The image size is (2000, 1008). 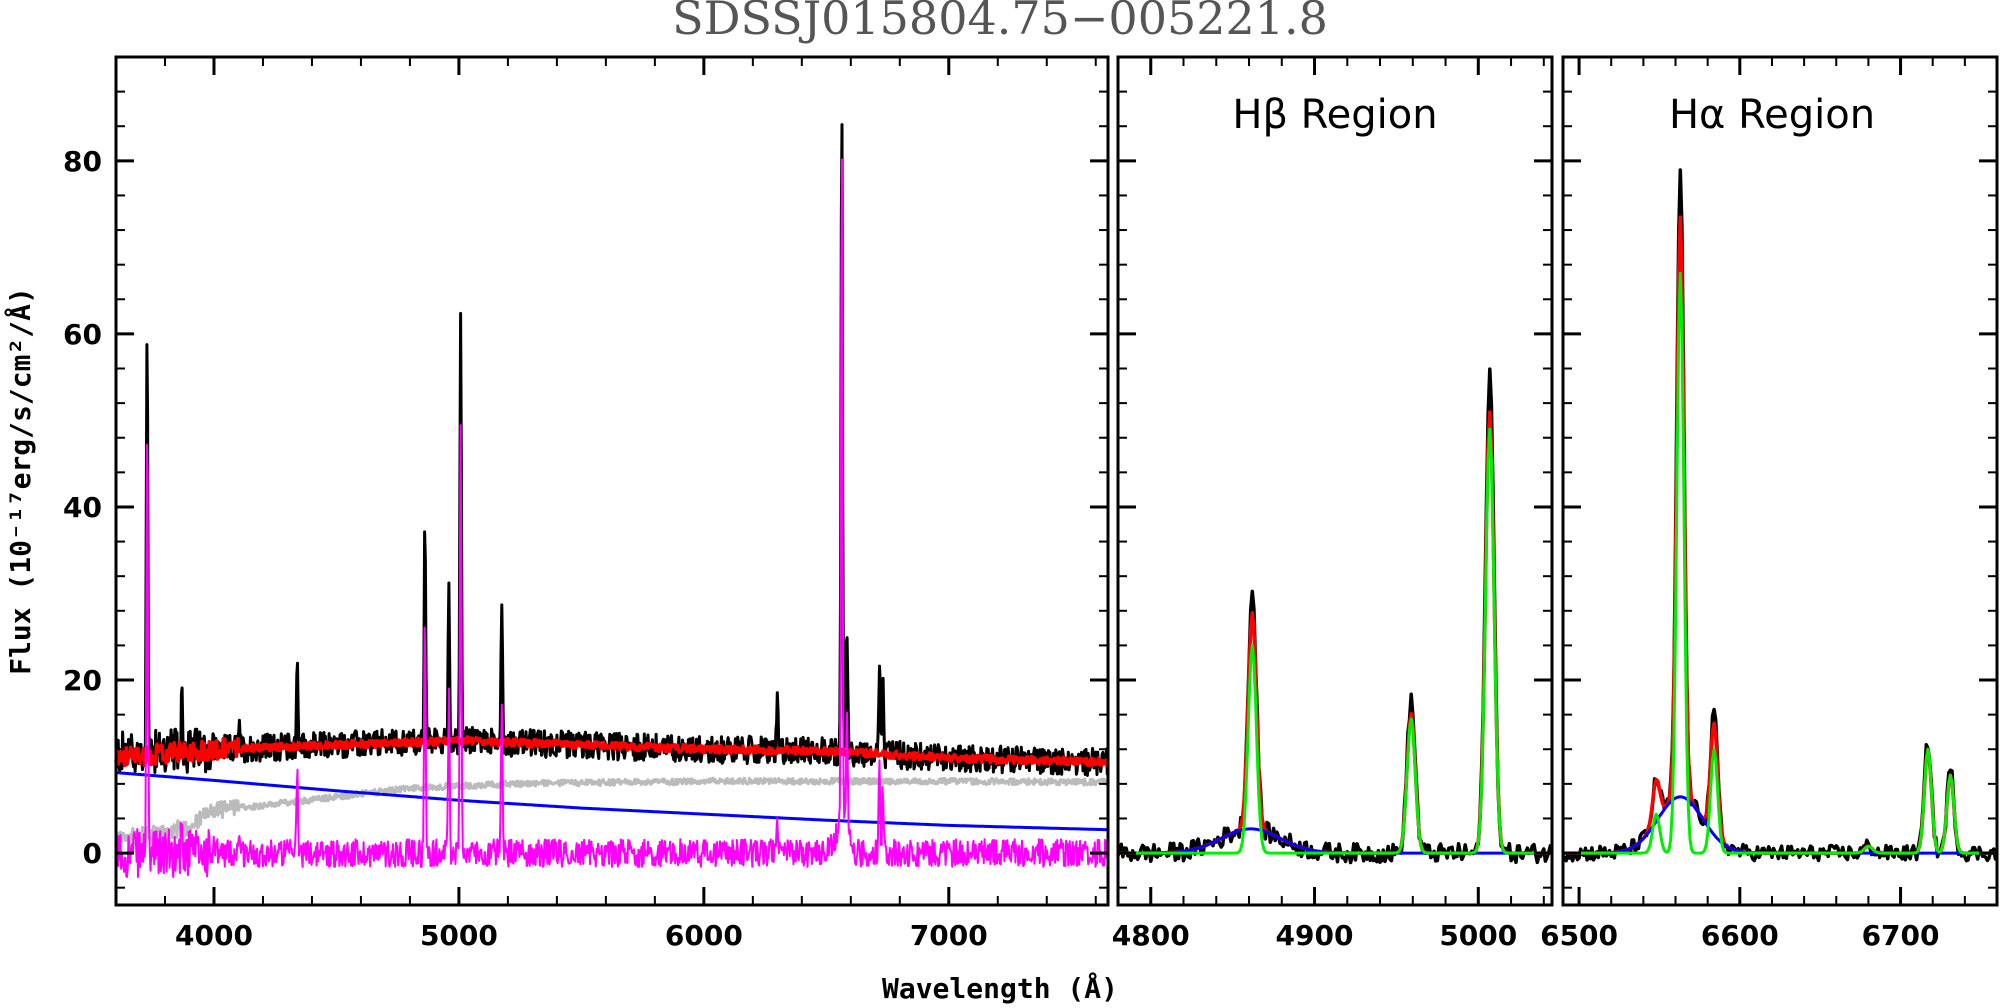 I want to click on x-tick-label: 4000, so click(x=214, y=935).